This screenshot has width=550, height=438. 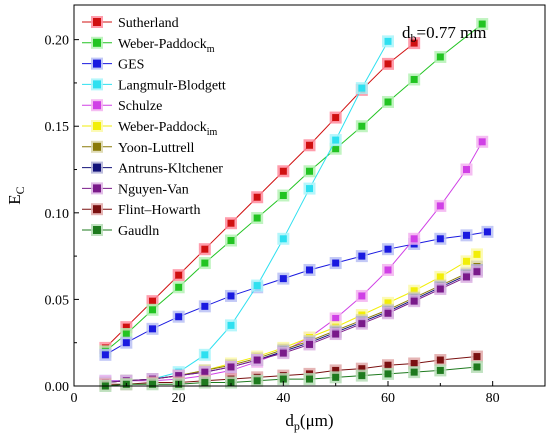 I want to click on y-tick-label-3: 0.15, so click(x=57, y=127).